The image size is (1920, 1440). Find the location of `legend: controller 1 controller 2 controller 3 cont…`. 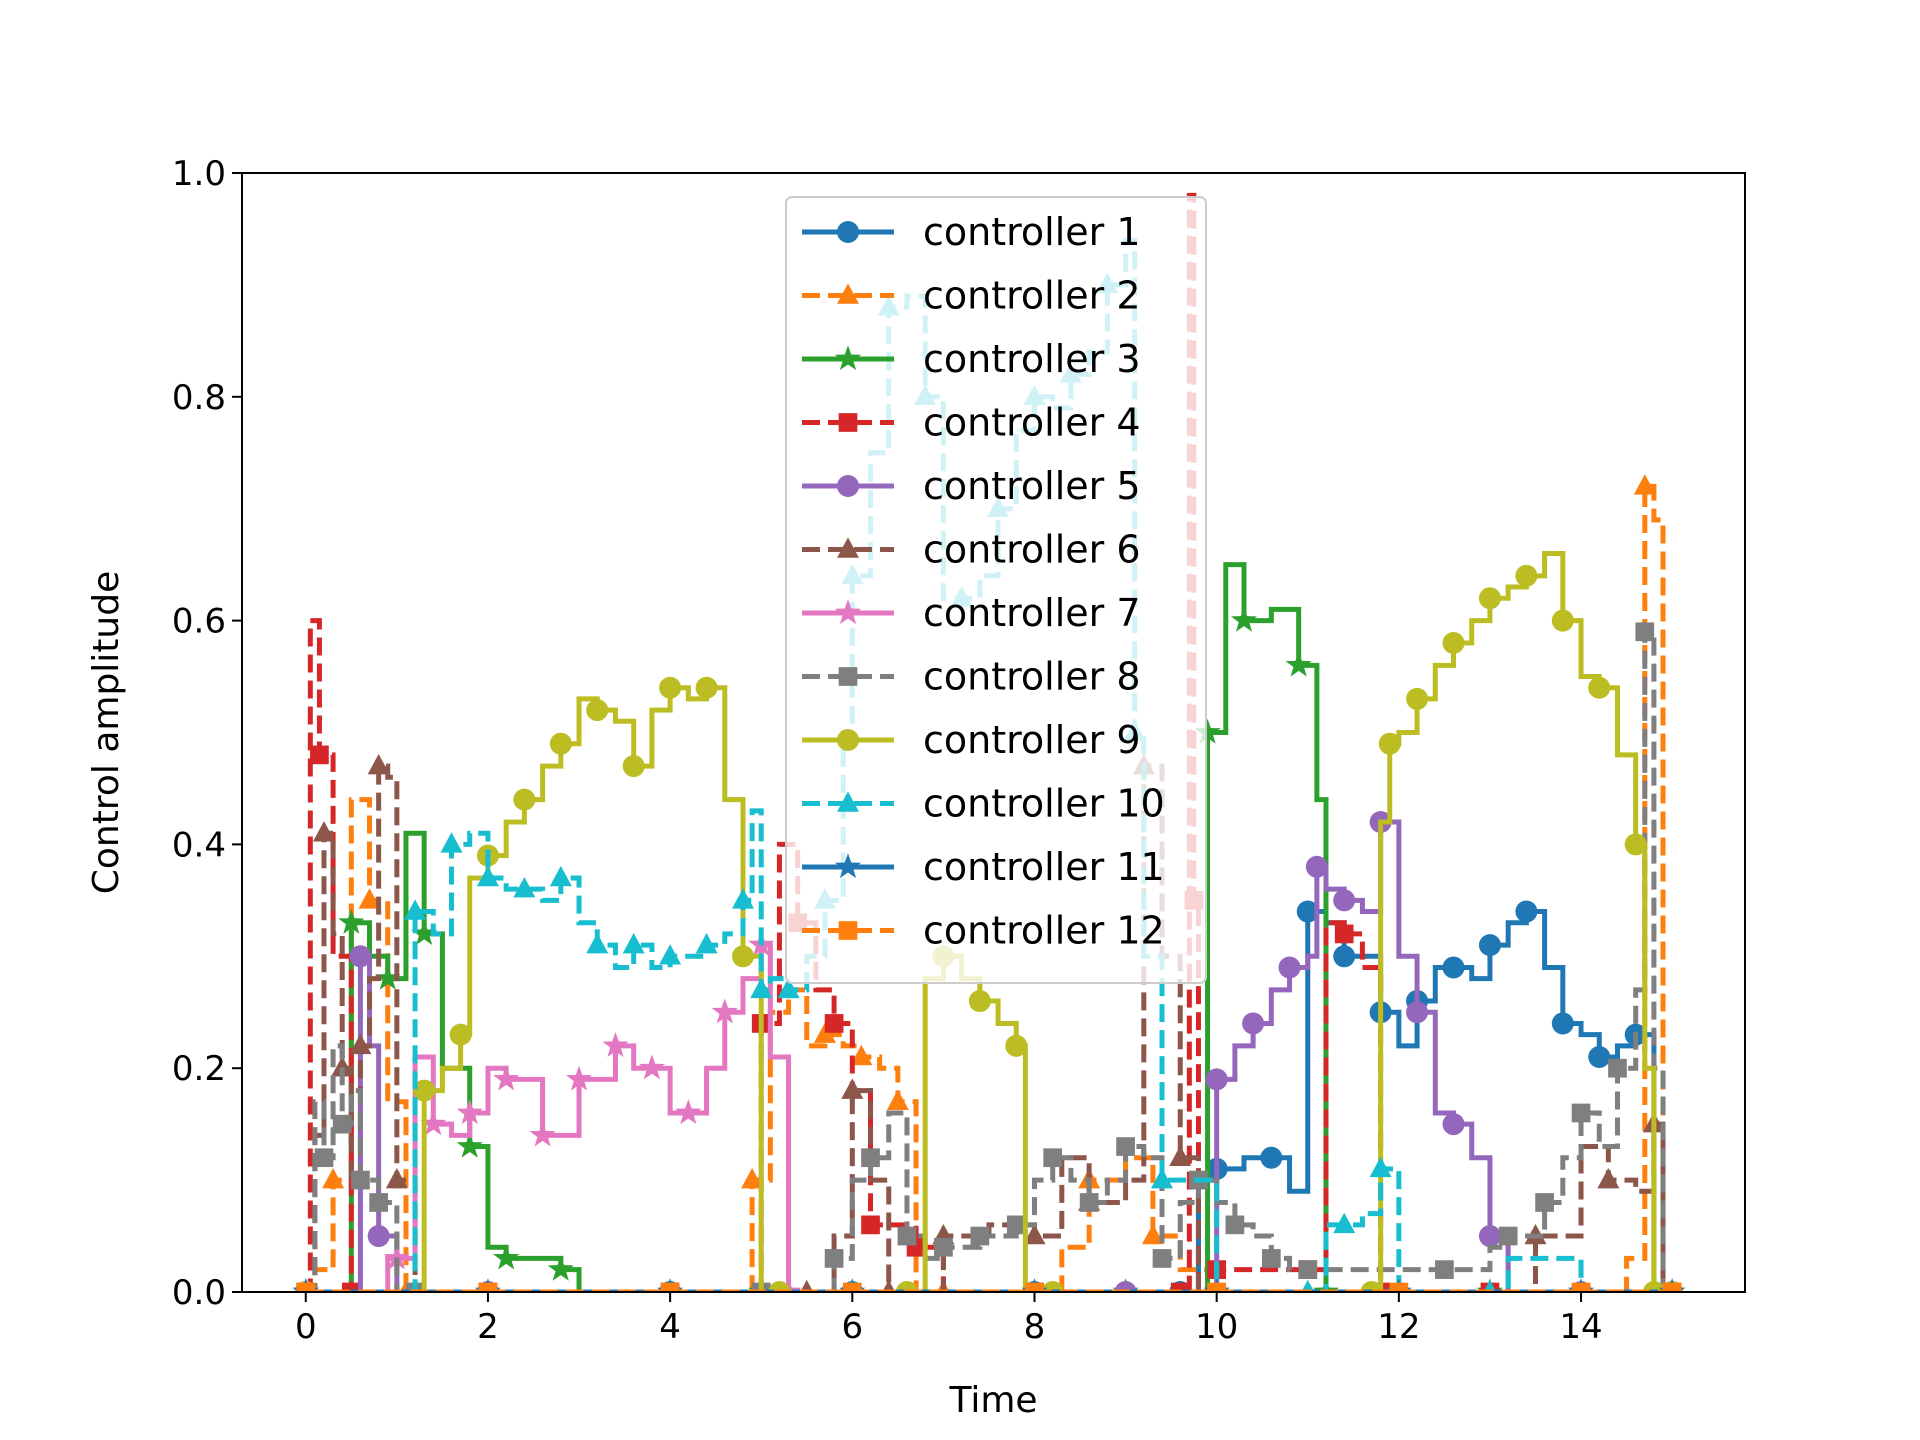

legend: controller 1 controller 2 controller 3 cont… is located at coordinates (996, 590).